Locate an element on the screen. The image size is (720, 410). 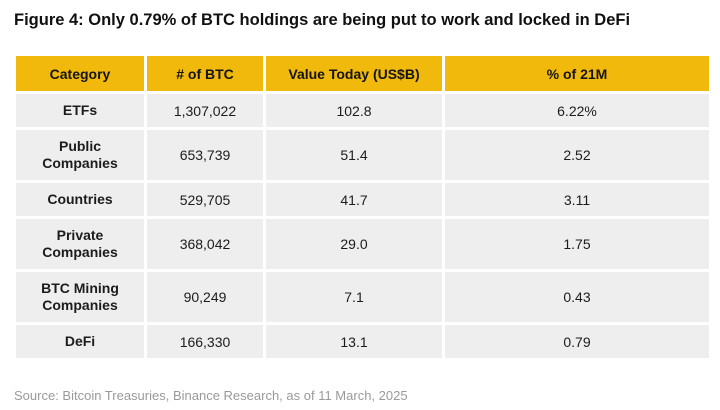
btc-cell: 90,249 is located at coordinates (205, 297).